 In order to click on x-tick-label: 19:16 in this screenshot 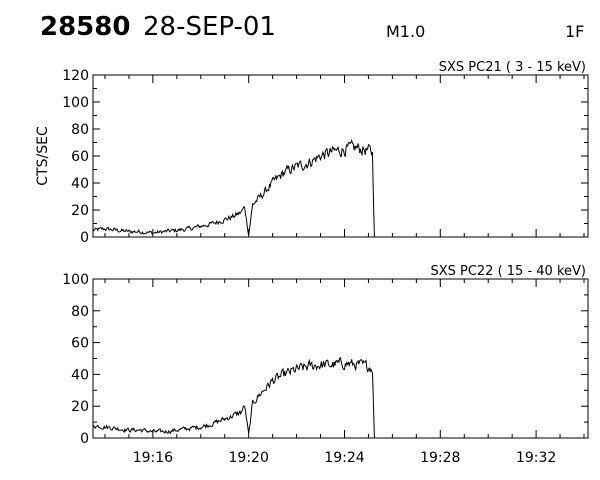, I will do `click(153, 458)`.